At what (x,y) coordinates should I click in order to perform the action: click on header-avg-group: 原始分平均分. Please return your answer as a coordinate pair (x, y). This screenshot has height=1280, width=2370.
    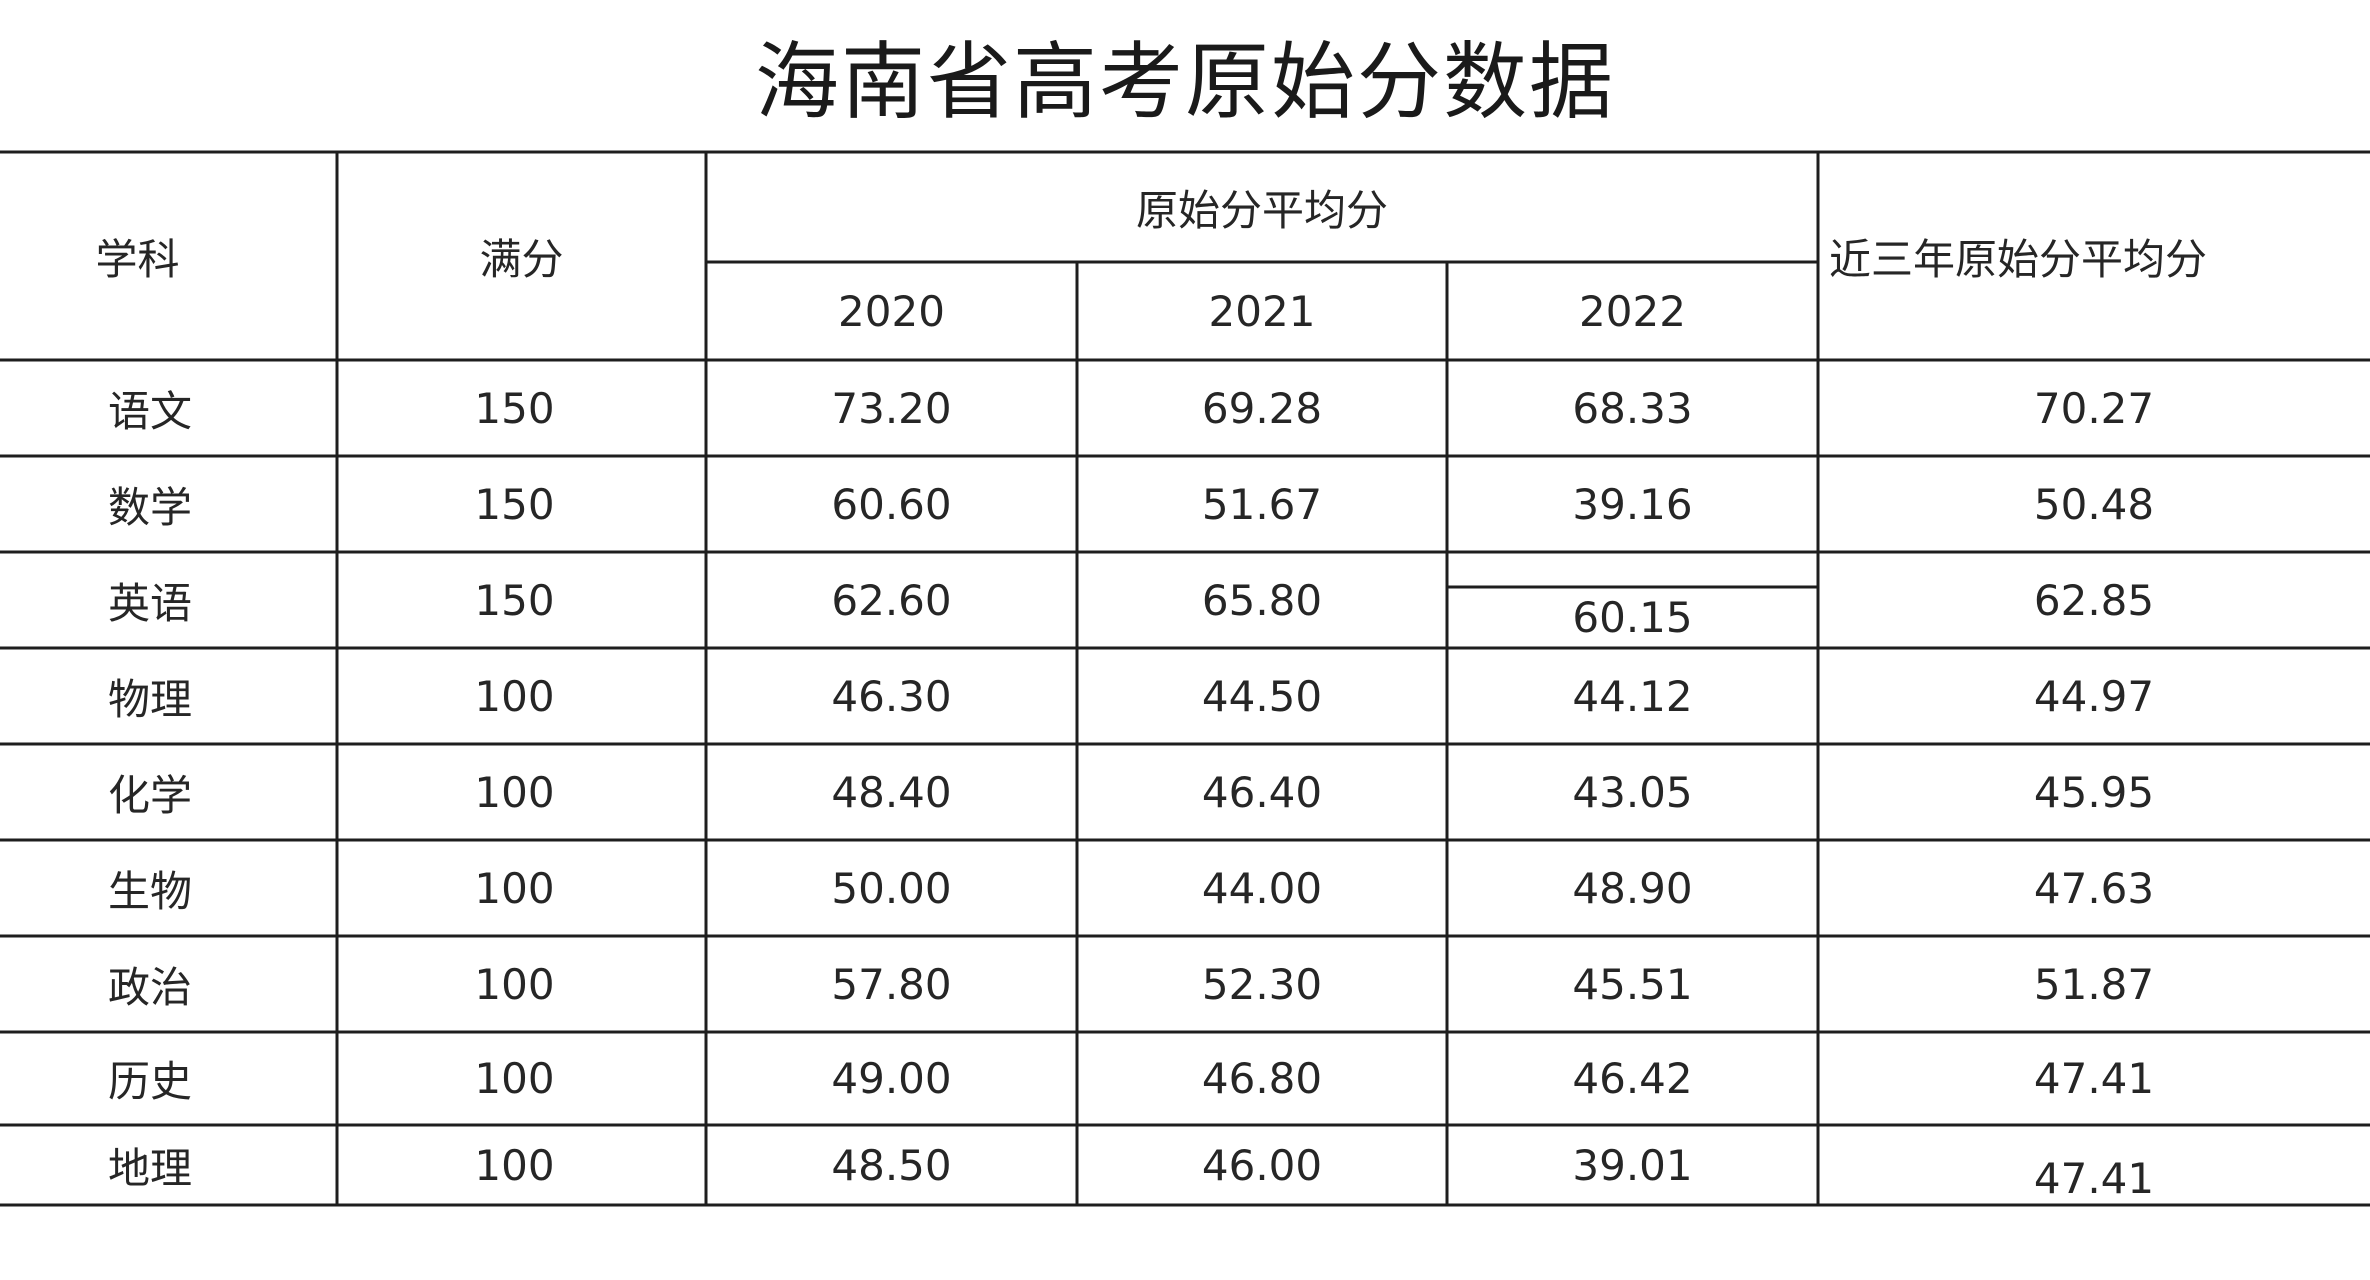
    Looking at the image, I should click on (1261, 210).